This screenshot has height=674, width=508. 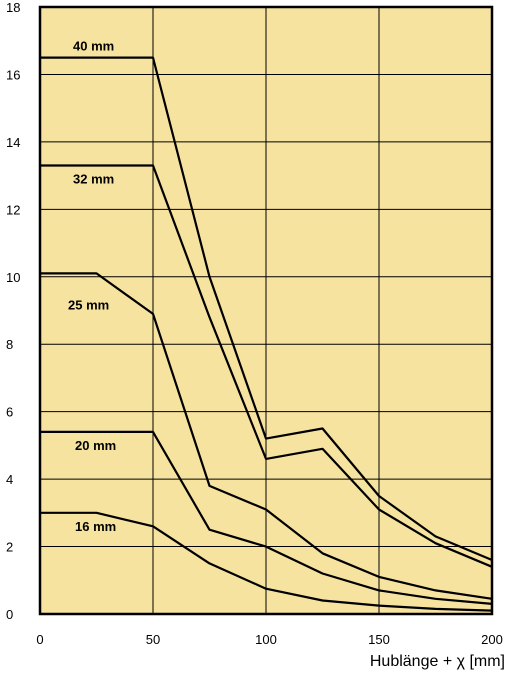 I want to click on x-tick-label: 200, so click(x=492, y=639).